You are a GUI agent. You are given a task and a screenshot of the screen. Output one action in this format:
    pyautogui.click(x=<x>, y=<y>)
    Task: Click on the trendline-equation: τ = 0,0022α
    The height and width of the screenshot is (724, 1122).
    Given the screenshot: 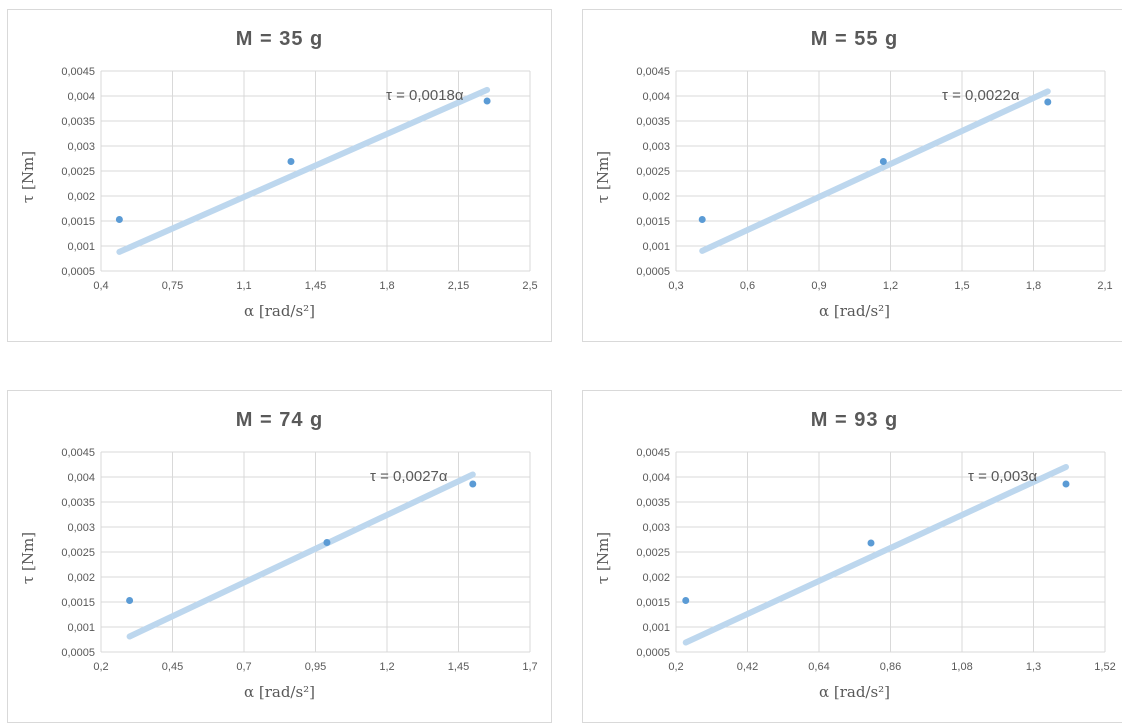 What is the action you would take?
    pyautogui.click(x=981, y=95)
    